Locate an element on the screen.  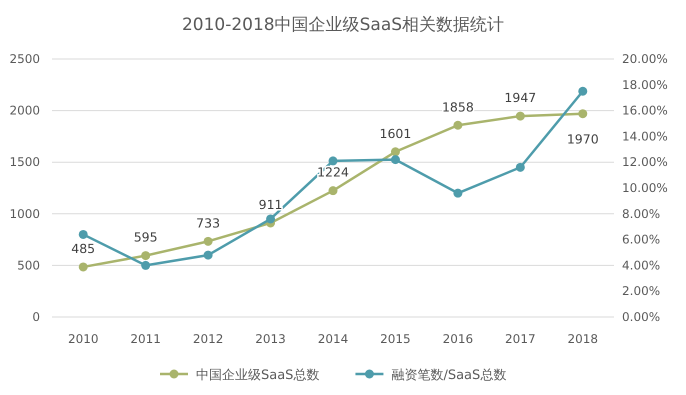
y2-tick-label: 0.00% is located at coordinates (641, 317).